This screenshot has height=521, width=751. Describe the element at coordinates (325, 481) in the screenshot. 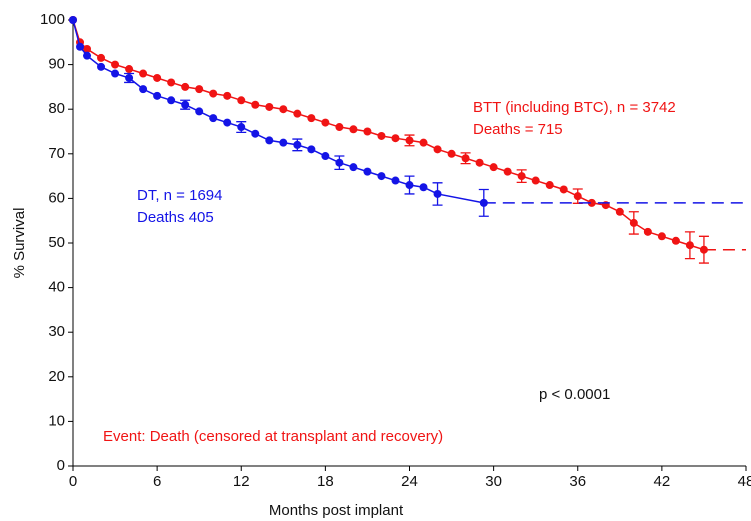

I see `x-tick-label: 18` at that location.